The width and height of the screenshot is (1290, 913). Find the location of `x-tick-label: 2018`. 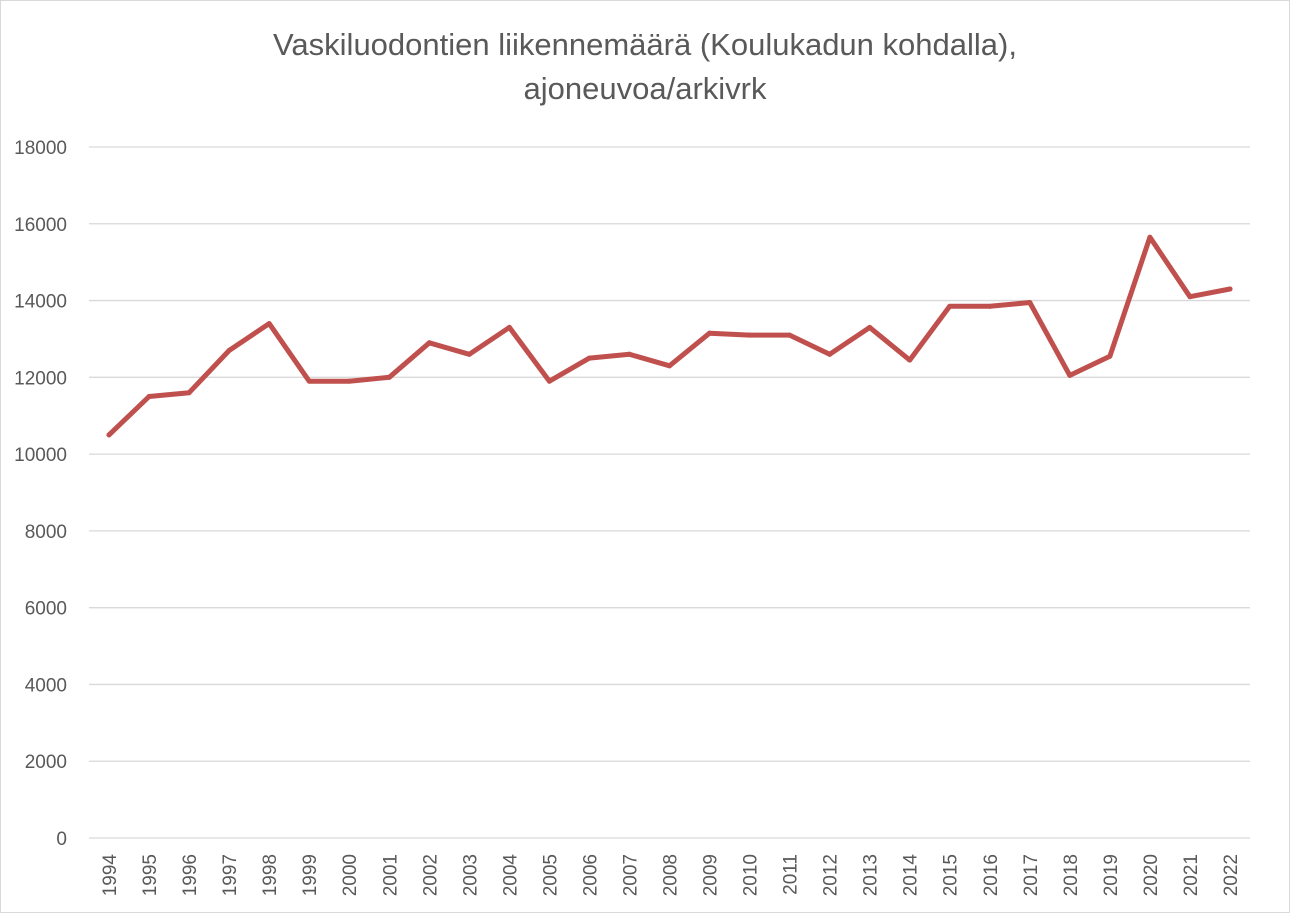

x-tick-label: 2018 is located at coordinates (1071, 875).